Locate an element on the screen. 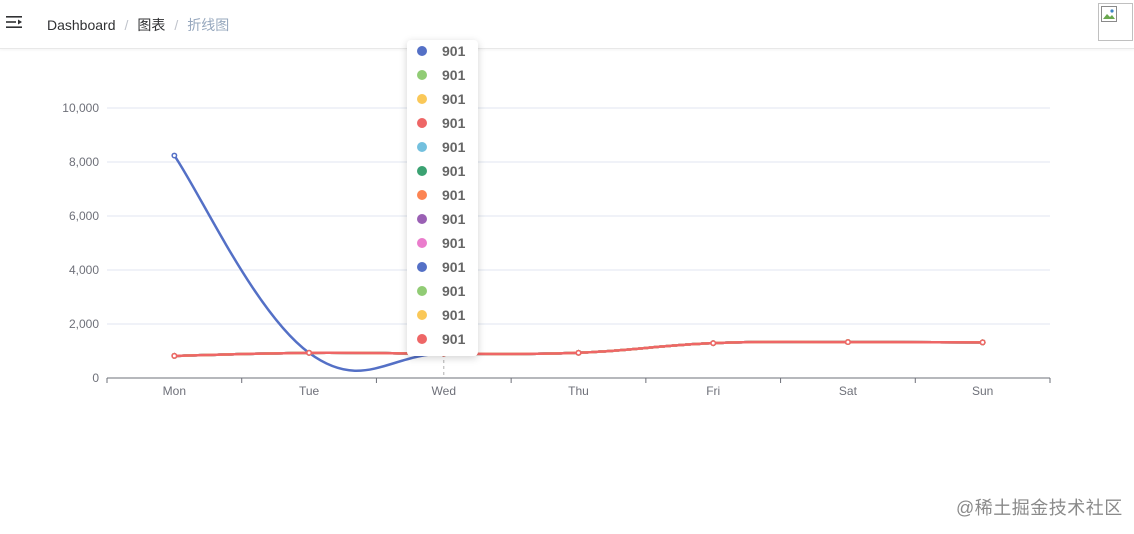 The width and height of the screenshot is (1134, 534). breadcrumb: Dashboard / 图表 / 折线图 is located at coordinates (138, 25).